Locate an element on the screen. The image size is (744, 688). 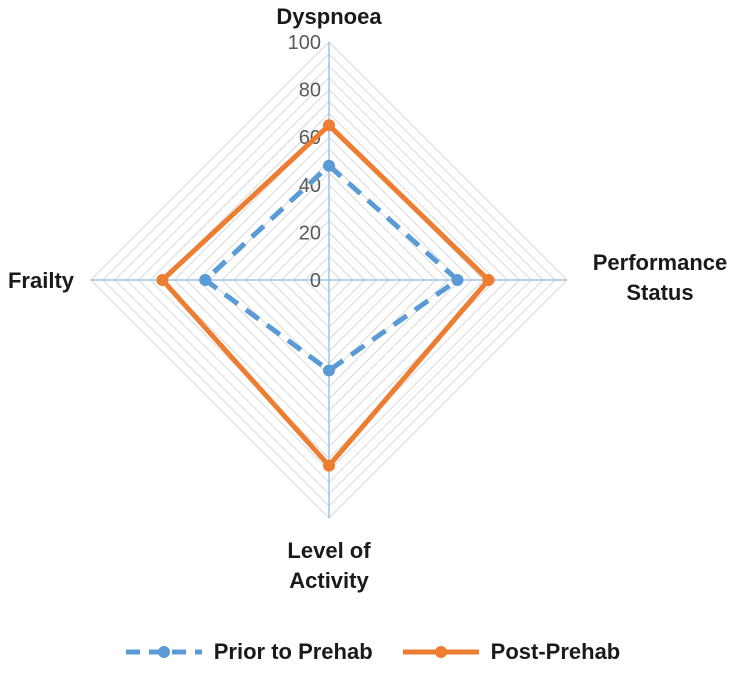
legend-item-prior: Prior to Prehab is located at coordinates (248, 652).